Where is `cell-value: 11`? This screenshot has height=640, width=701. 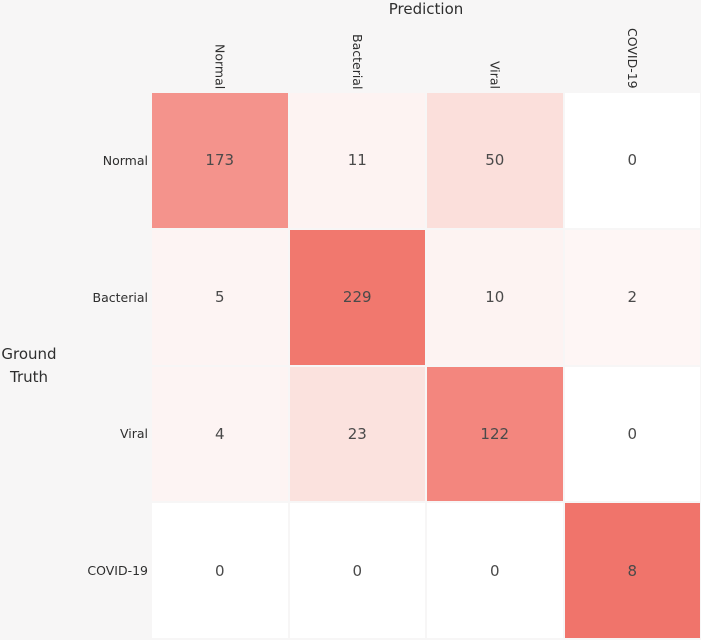
cell-value: 11 is located at coordinates (357, 160).